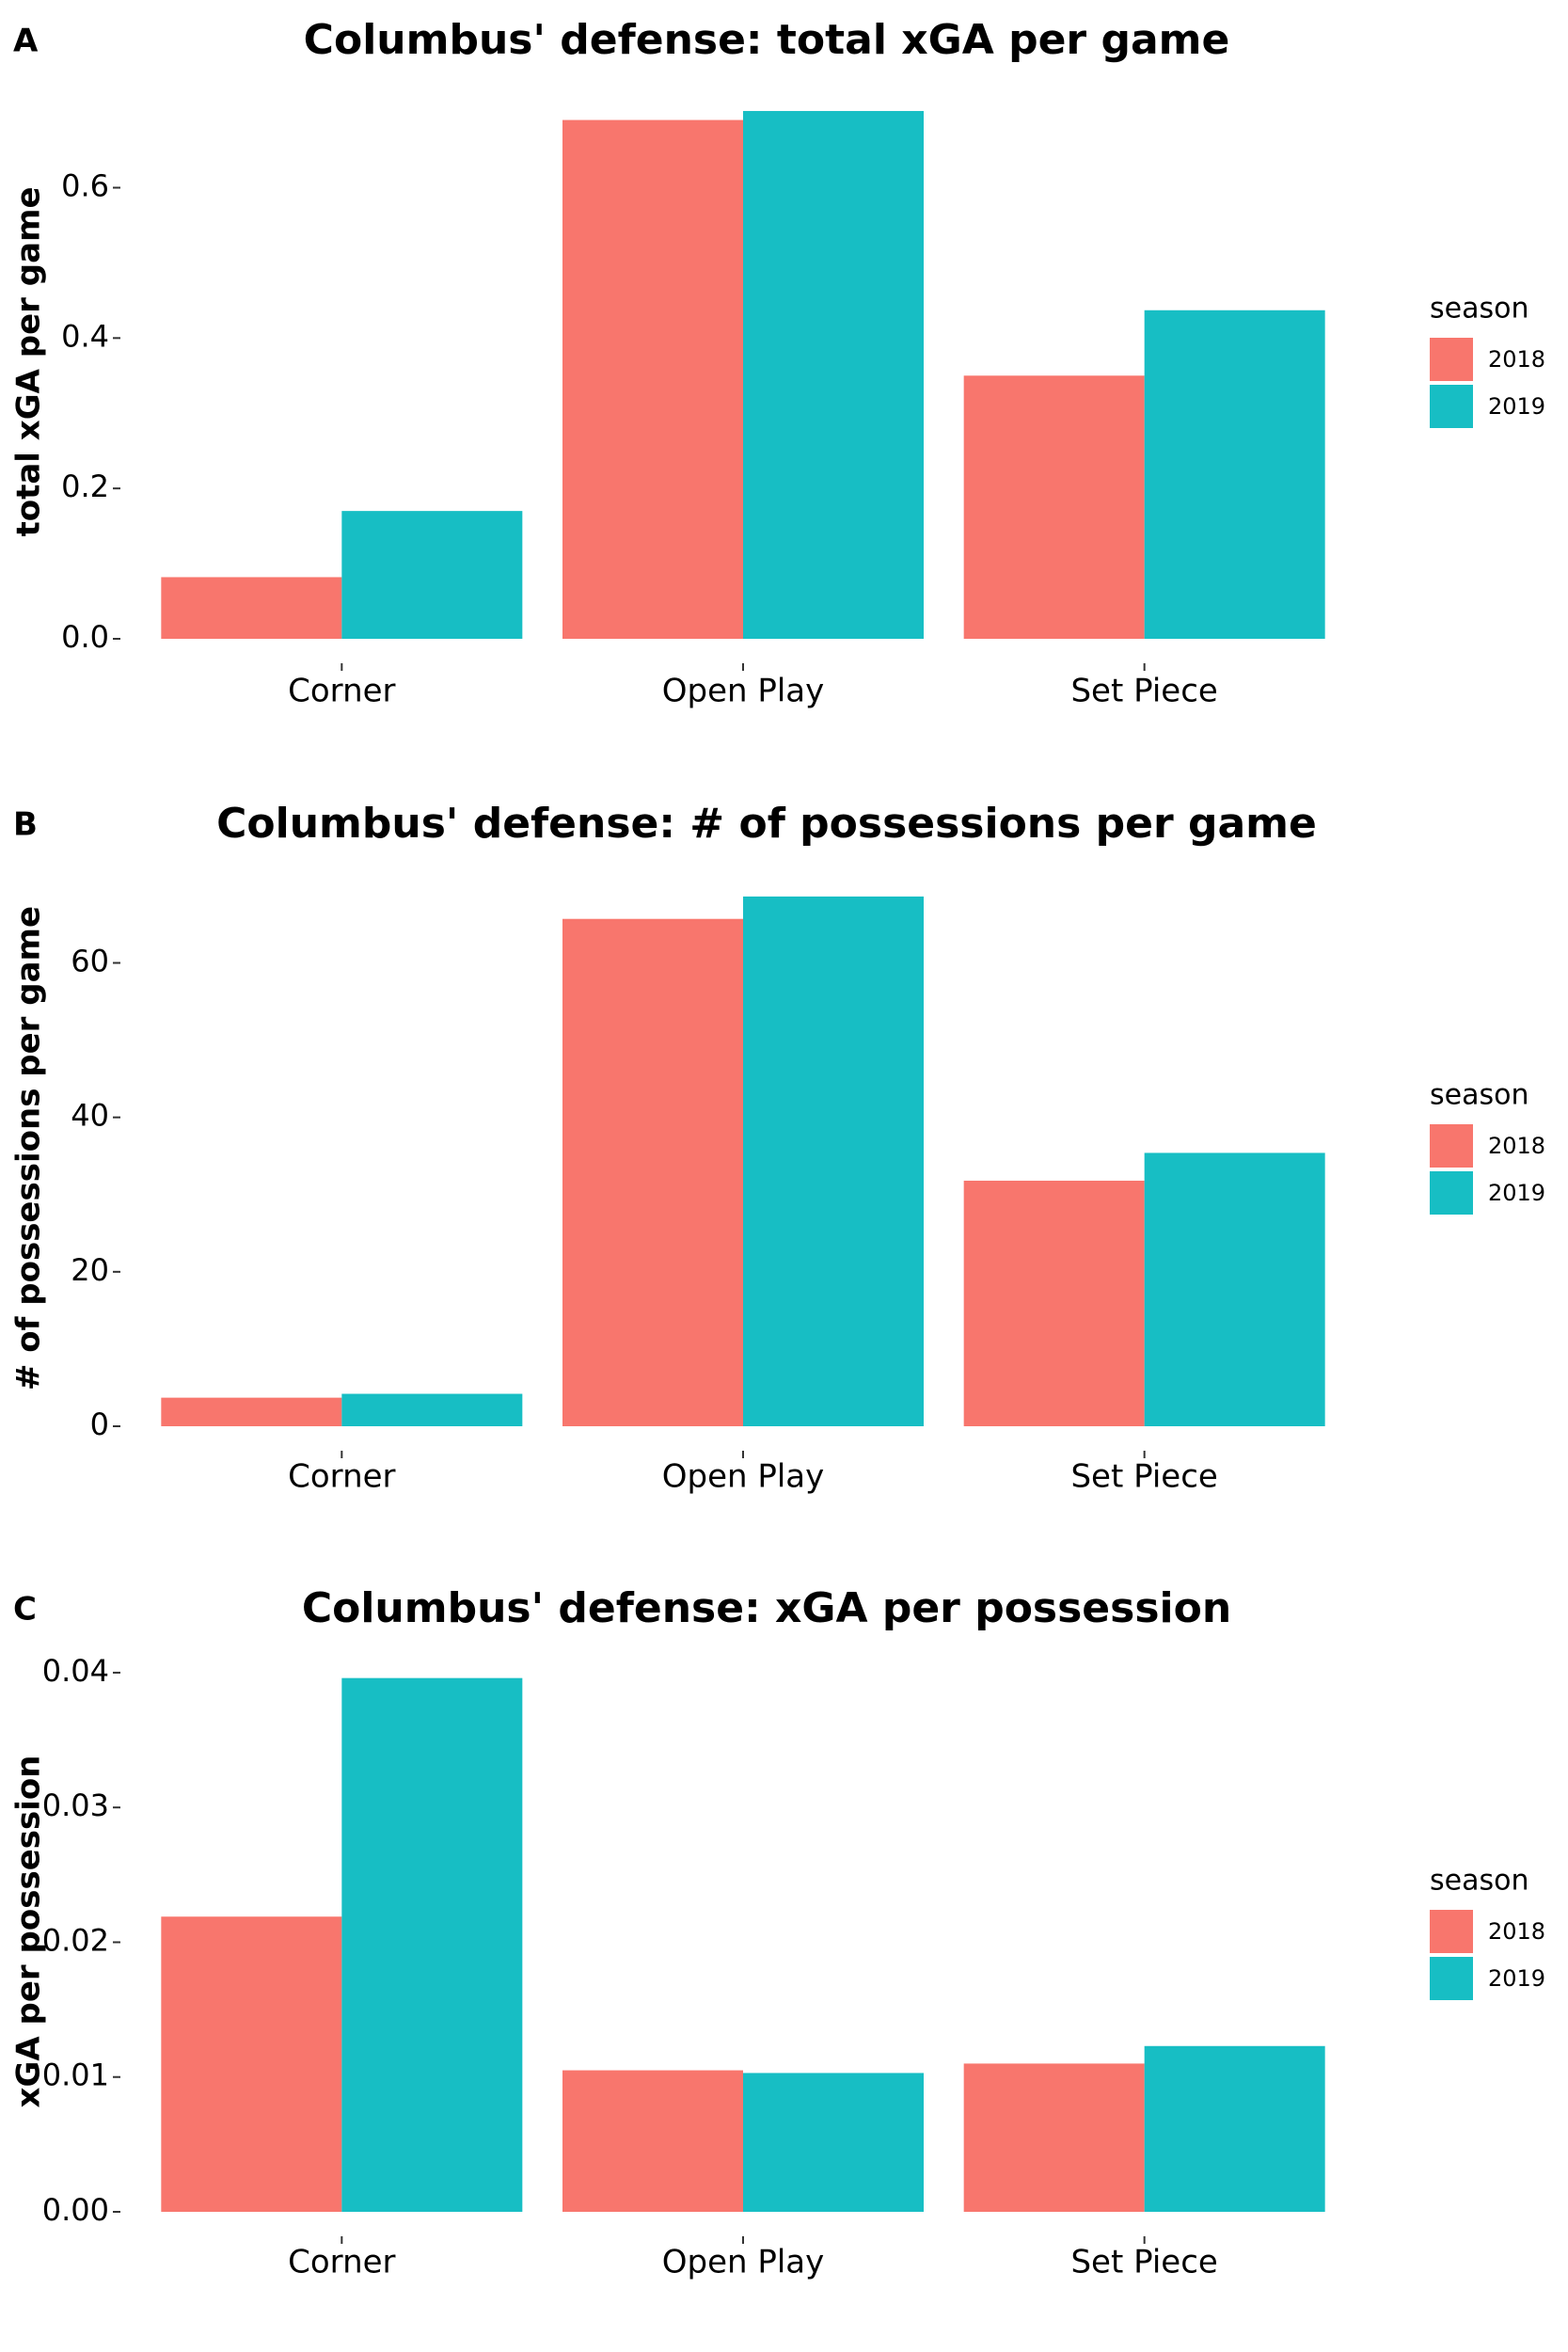 This screenshot has height=2352, width=1568. Describe the element at coordinates (90, 1270) in the screenshot. I see `y-tick-label: 20` at that location.